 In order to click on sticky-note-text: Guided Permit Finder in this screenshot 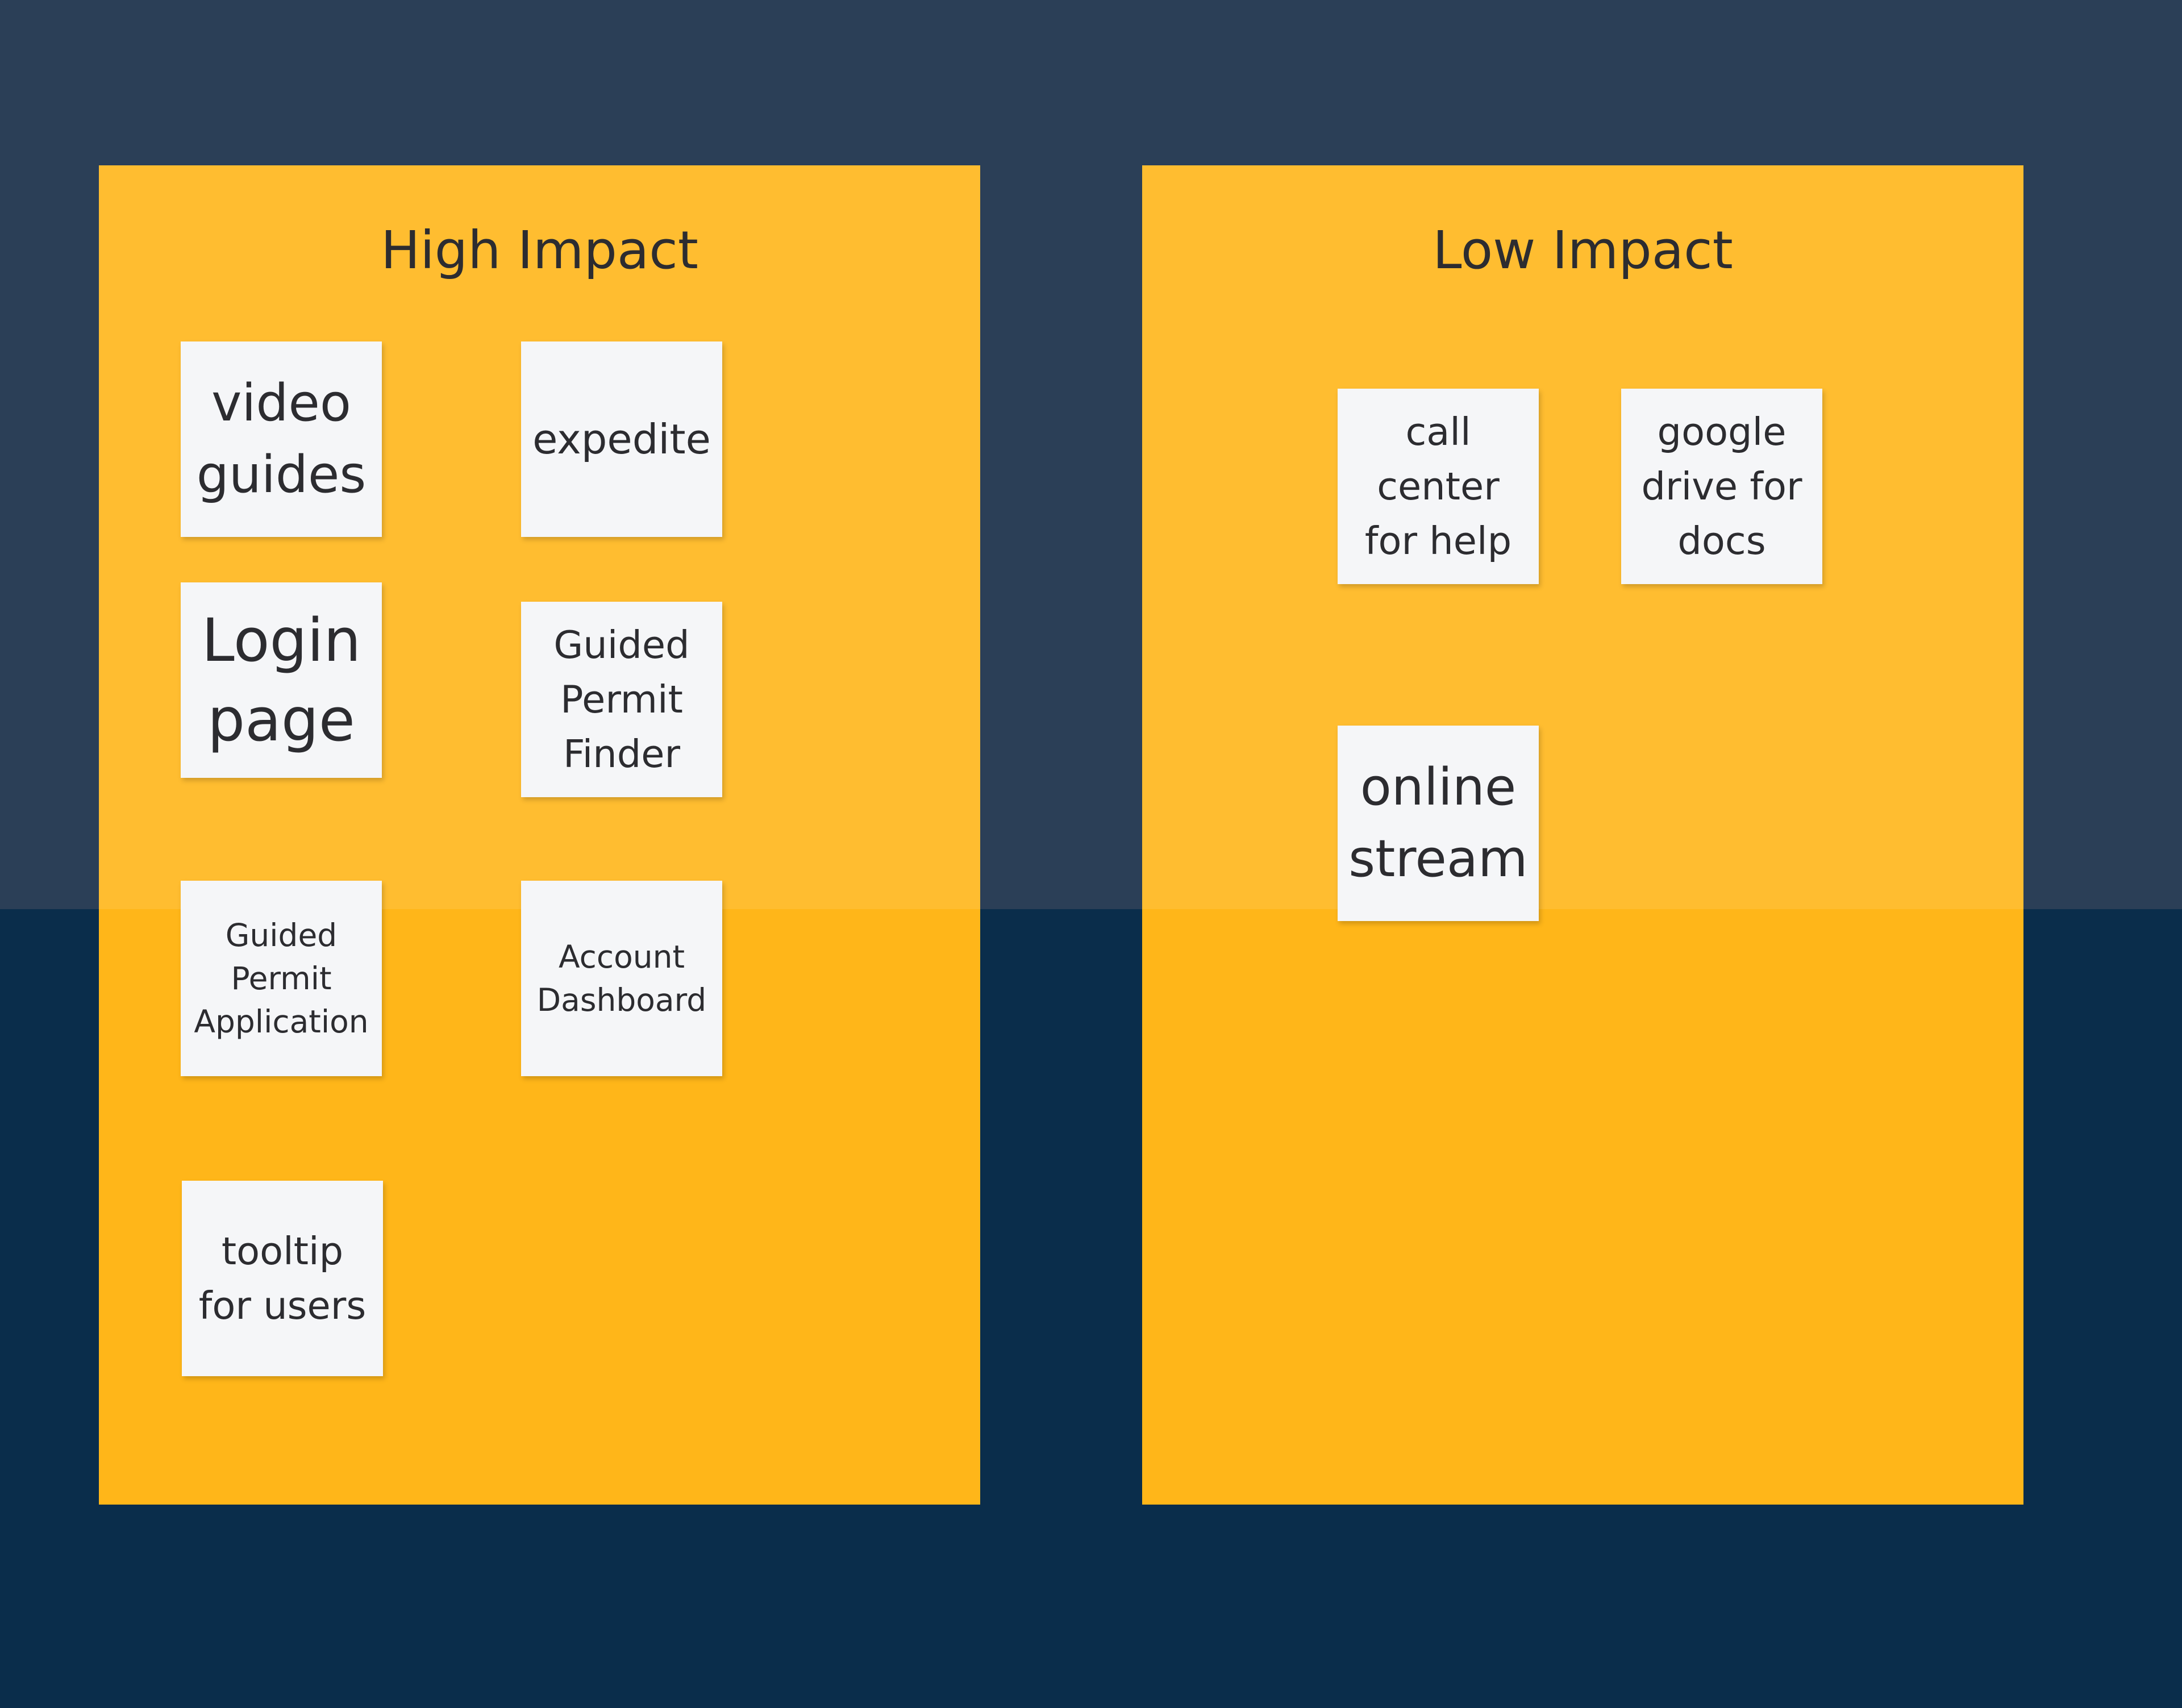, I will do `click(621, 699)`.